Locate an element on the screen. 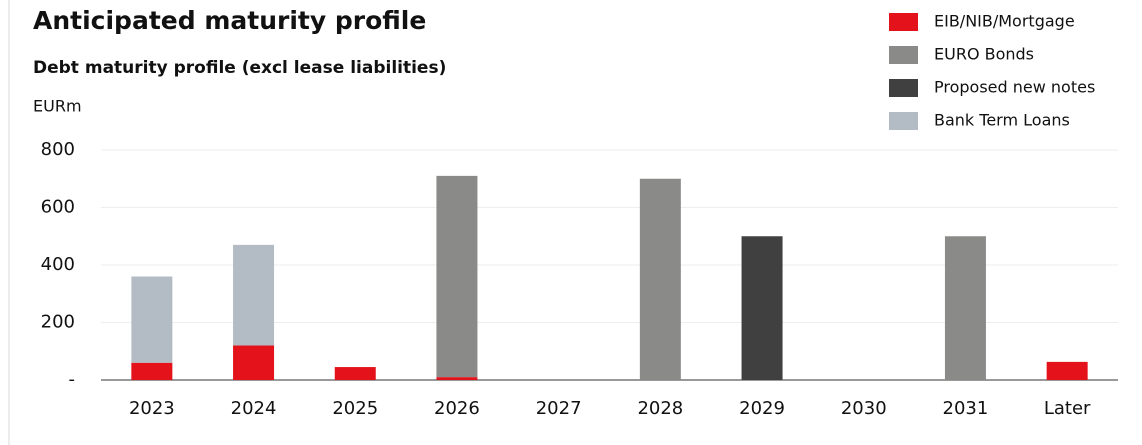  y-tick-label: 200 is located at coordinates (58, 322).